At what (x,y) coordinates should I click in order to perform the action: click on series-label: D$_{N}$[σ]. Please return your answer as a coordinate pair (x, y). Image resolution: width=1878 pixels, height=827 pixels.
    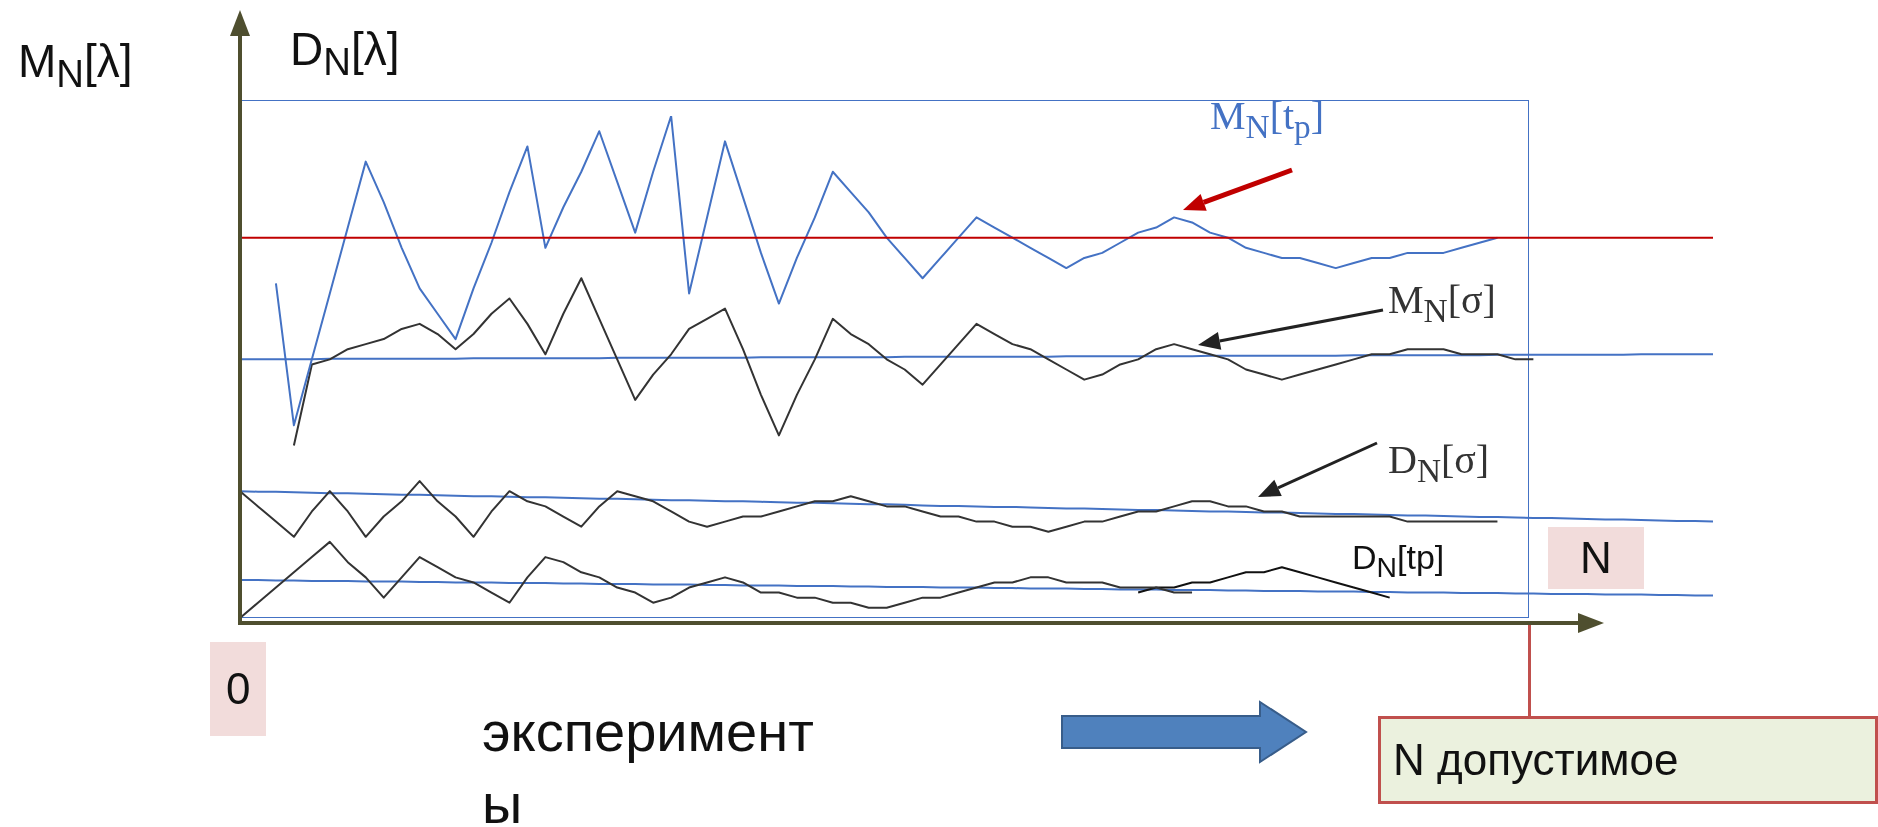
    Looking at the image, I should click on (1439, 463).